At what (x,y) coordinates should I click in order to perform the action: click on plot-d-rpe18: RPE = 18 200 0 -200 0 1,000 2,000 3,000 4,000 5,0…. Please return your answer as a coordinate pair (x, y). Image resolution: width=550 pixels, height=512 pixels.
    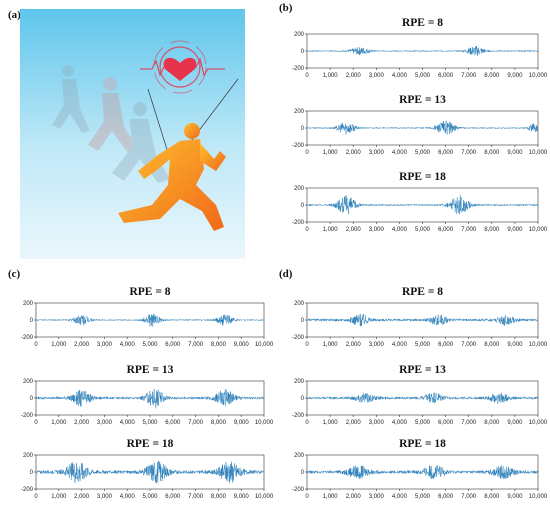
    Looking at the image, I should click on (413, 473).